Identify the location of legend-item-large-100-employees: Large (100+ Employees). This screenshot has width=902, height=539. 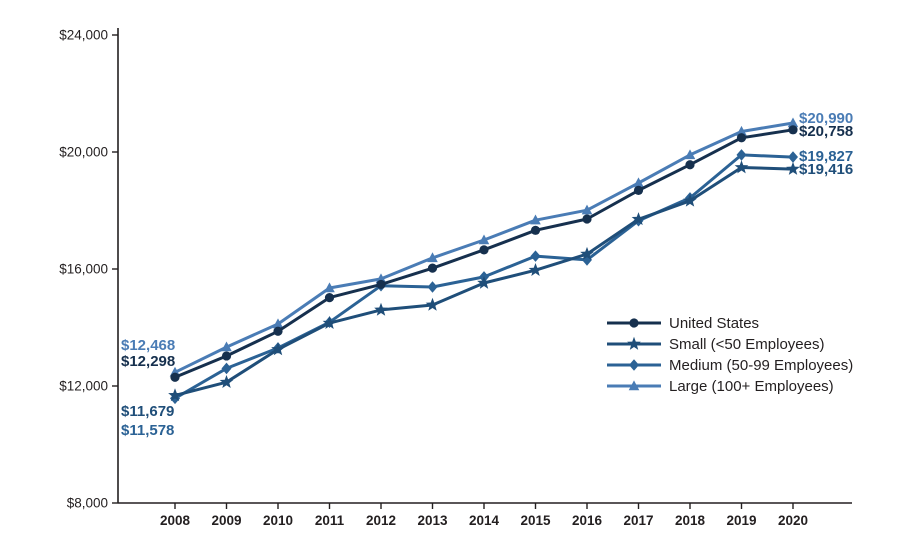
(720, 386).